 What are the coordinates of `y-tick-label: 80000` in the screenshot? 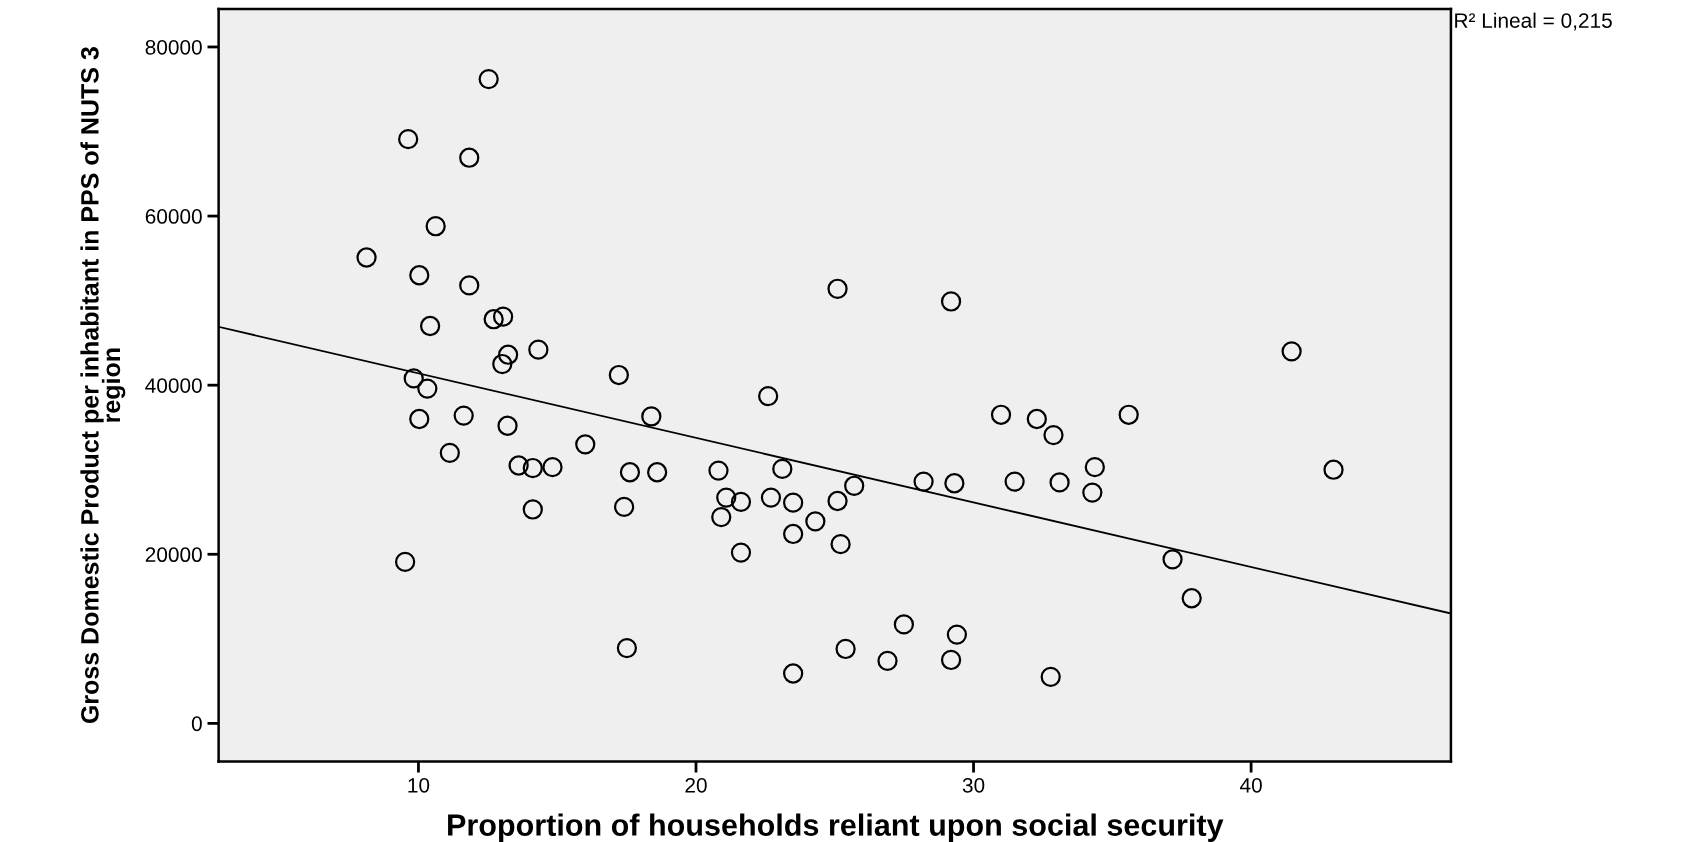 It's located at (173, 47).